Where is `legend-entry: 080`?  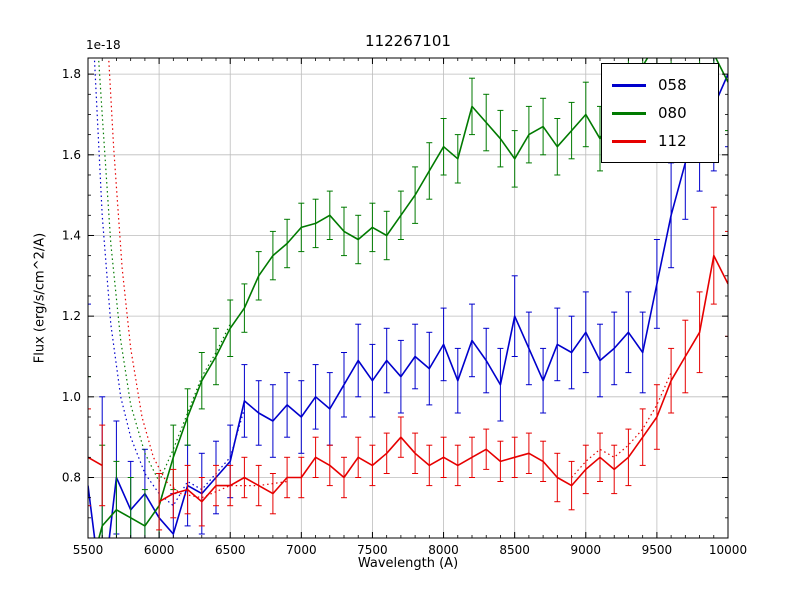 legend-entry: 080 is located at coordinates (660, 113).